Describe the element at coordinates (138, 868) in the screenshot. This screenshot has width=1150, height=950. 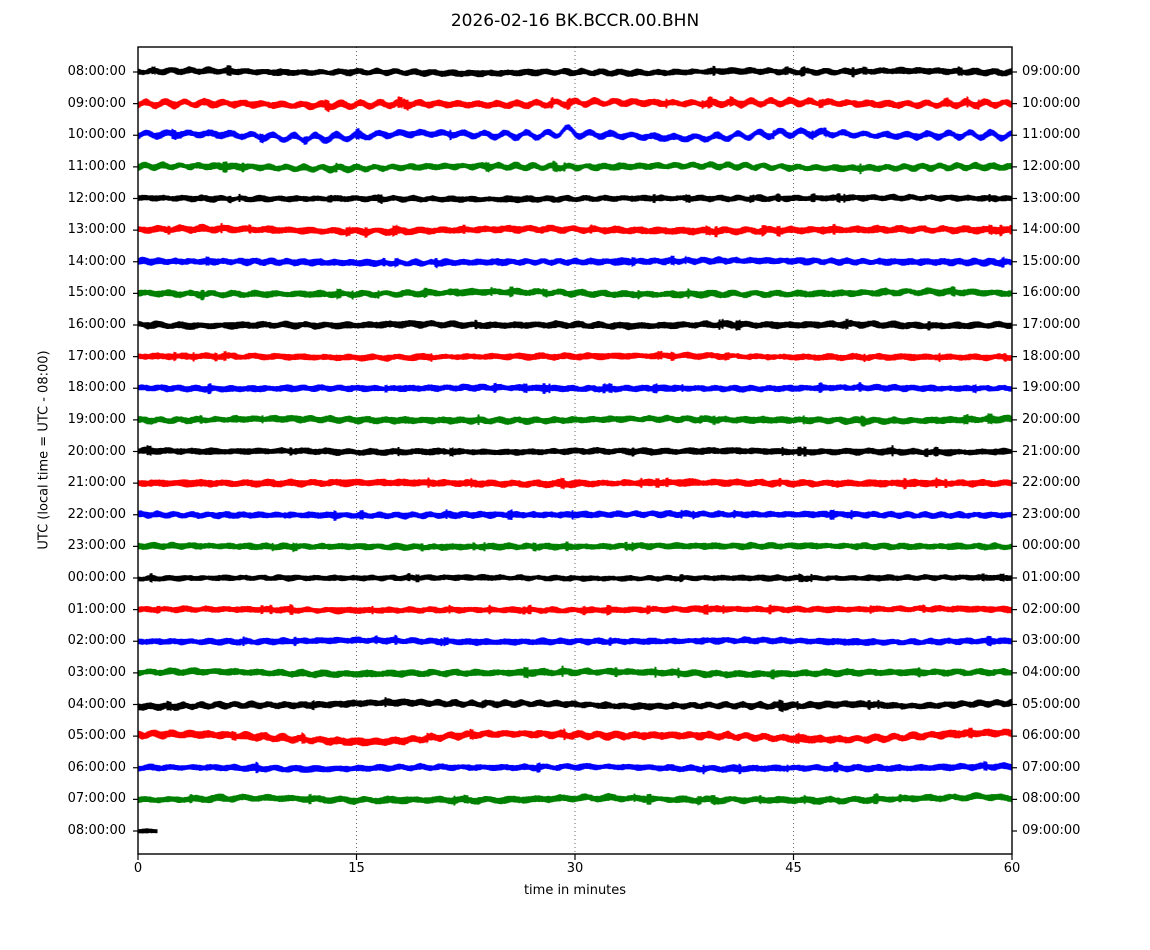
I see `x-tick-label-0: 0` at that location.